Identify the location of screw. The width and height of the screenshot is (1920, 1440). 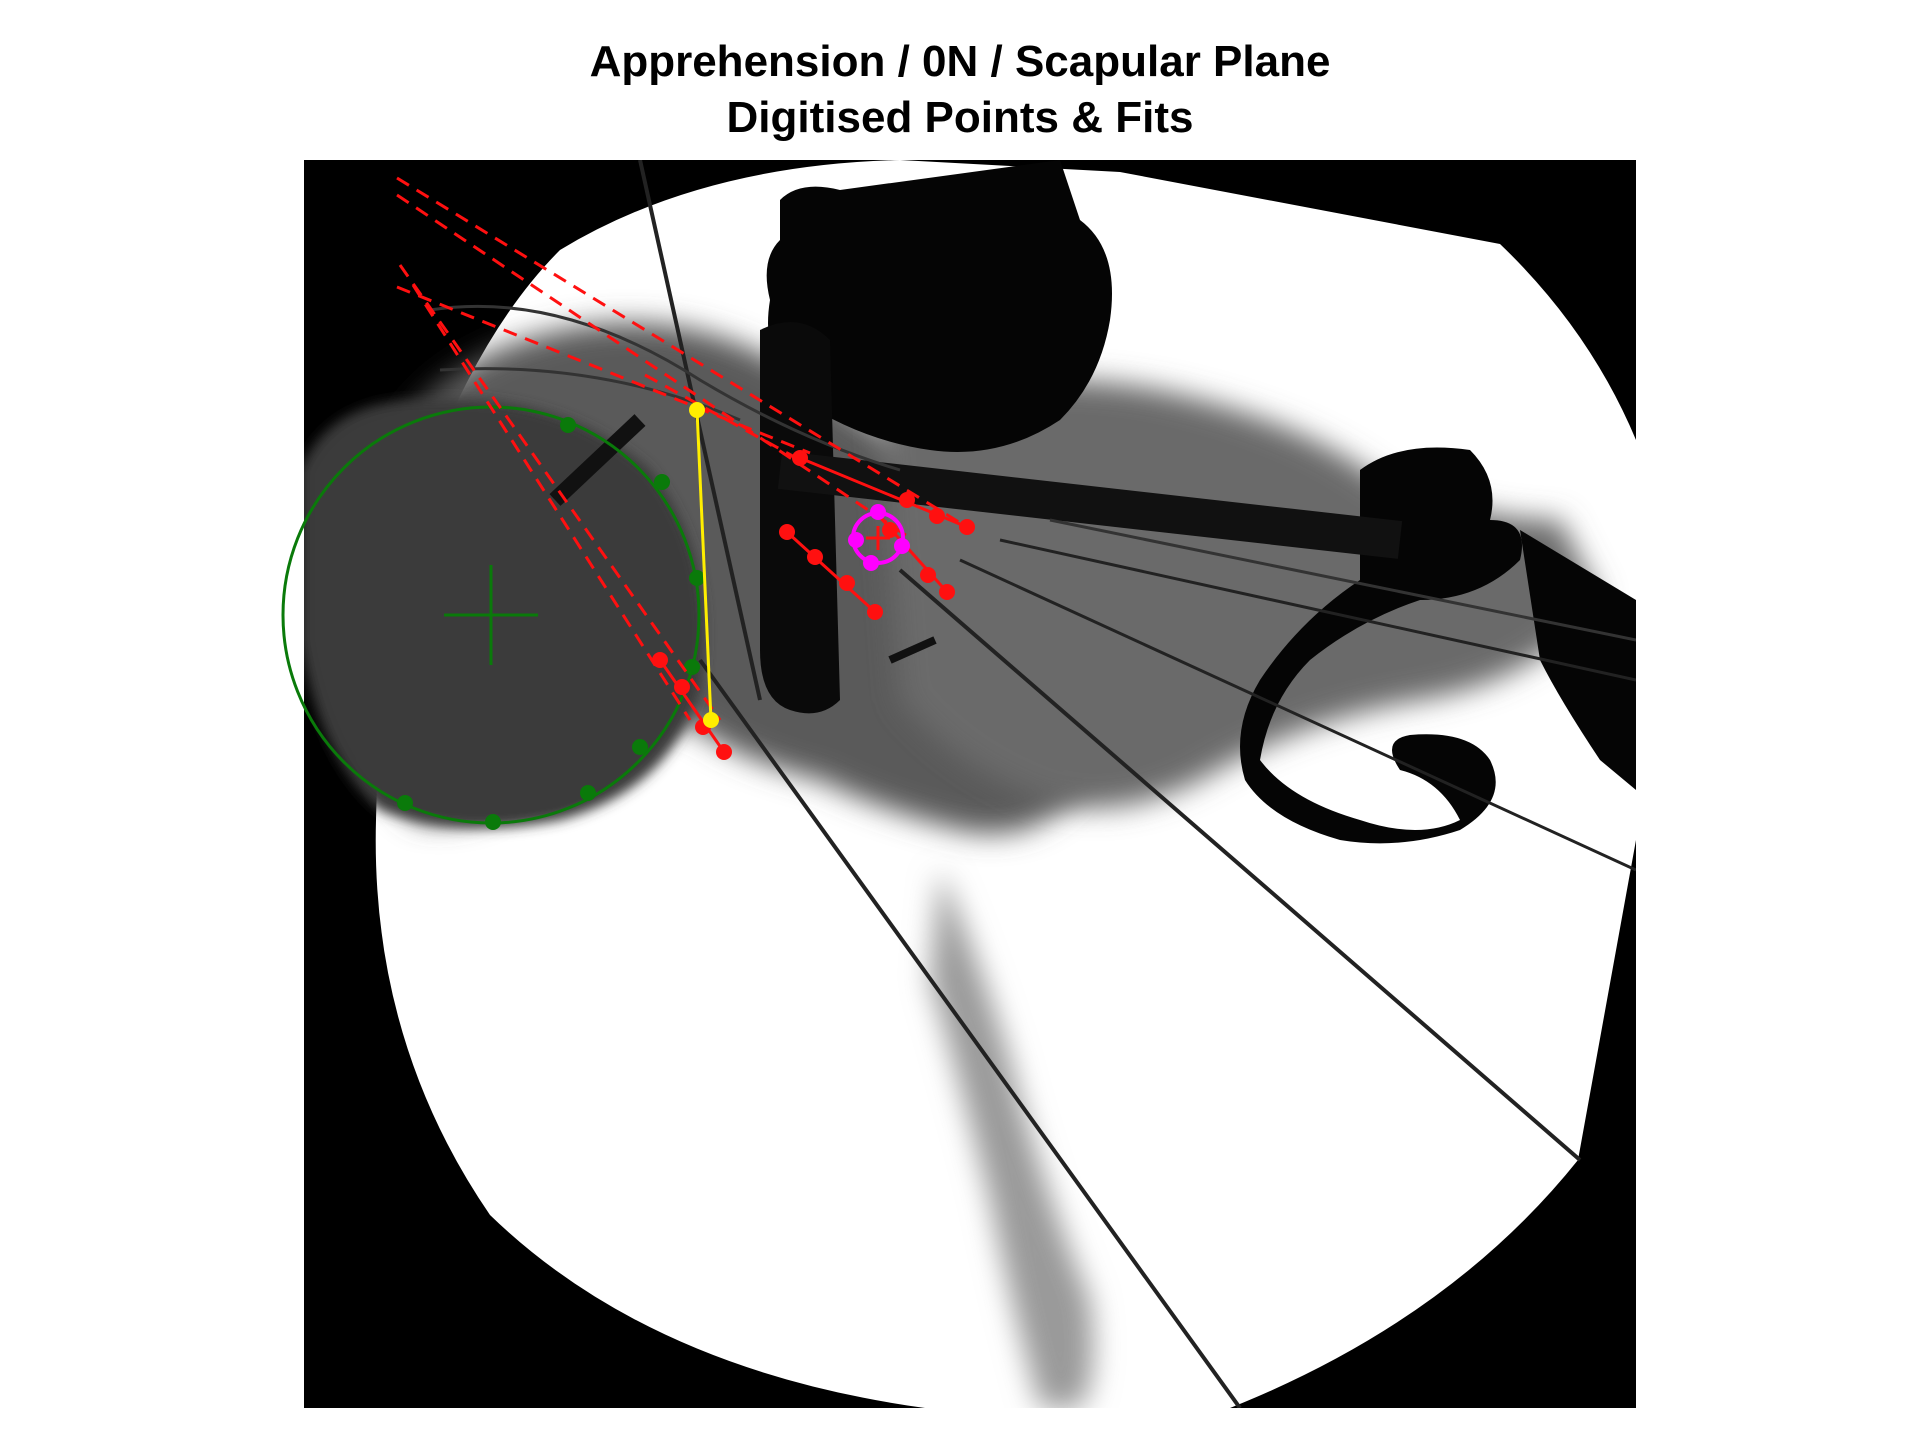
(597, 460).